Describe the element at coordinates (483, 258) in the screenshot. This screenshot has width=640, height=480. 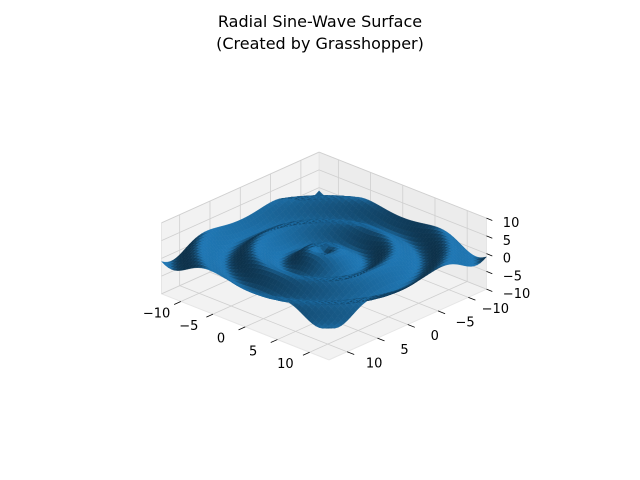
I see `surface-facet` at that location.